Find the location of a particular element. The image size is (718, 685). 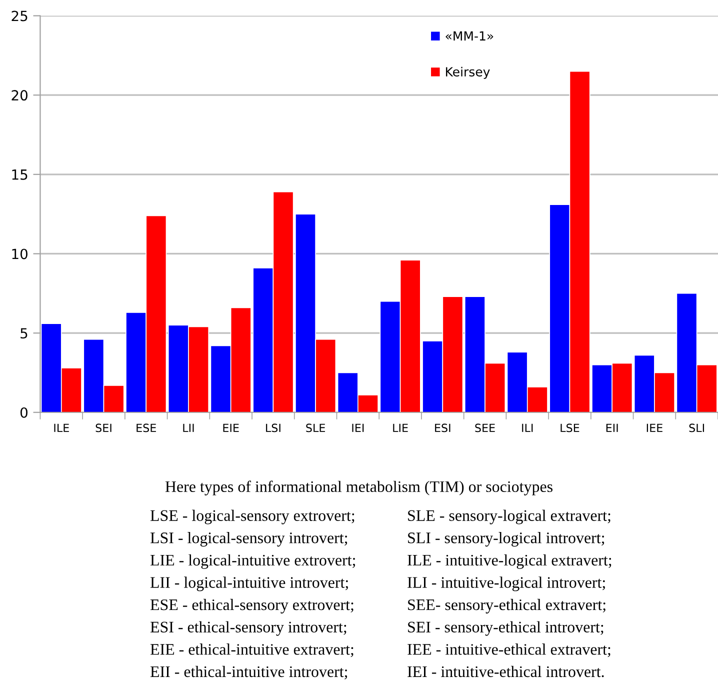

text: SEI - sensory-ethical introvert; is located at coordinates (506, 628).